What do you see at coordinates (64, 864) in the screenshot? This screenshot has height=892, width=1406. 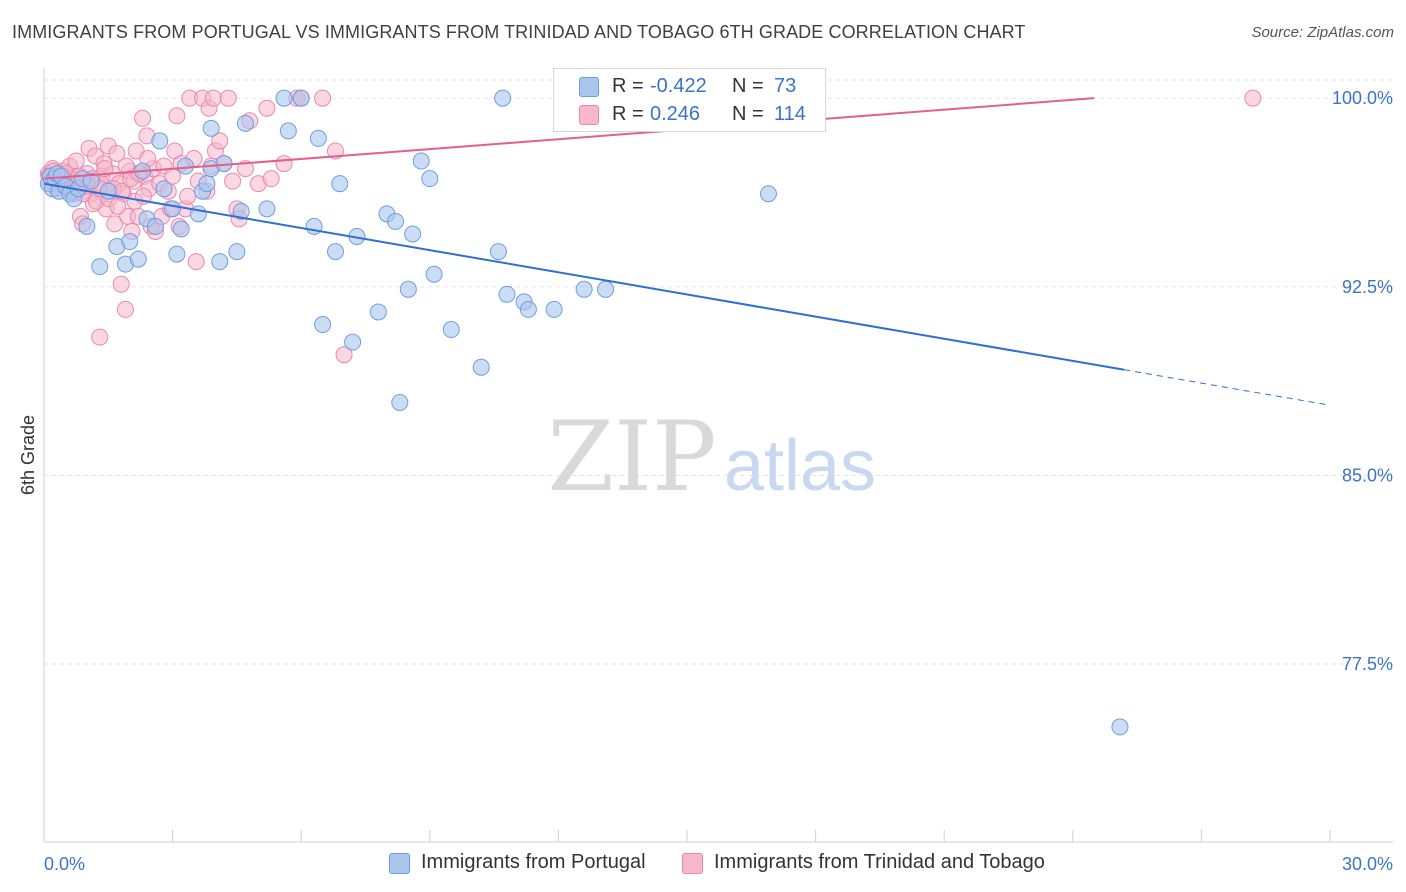 I see `x-tick-label: 0.0%` at bounding box center [64, 864].